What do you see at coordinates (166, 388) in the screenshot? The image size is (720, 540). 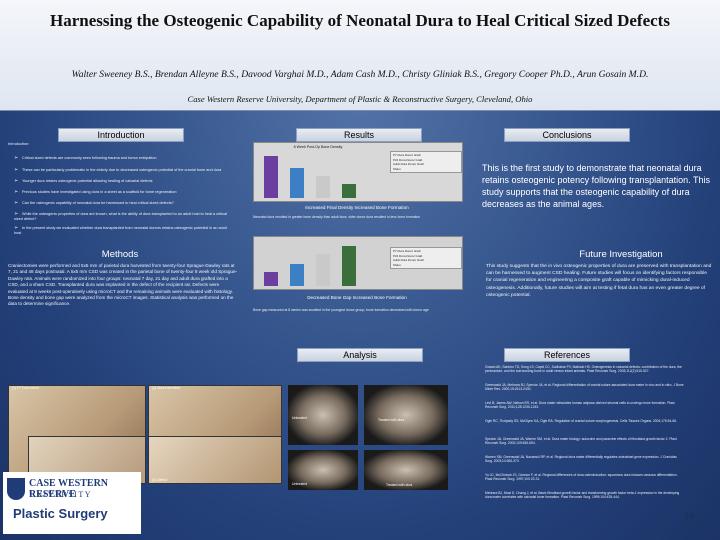 I see `photo-caption: (2) Dura harvested` at bounding box center [166, 388].